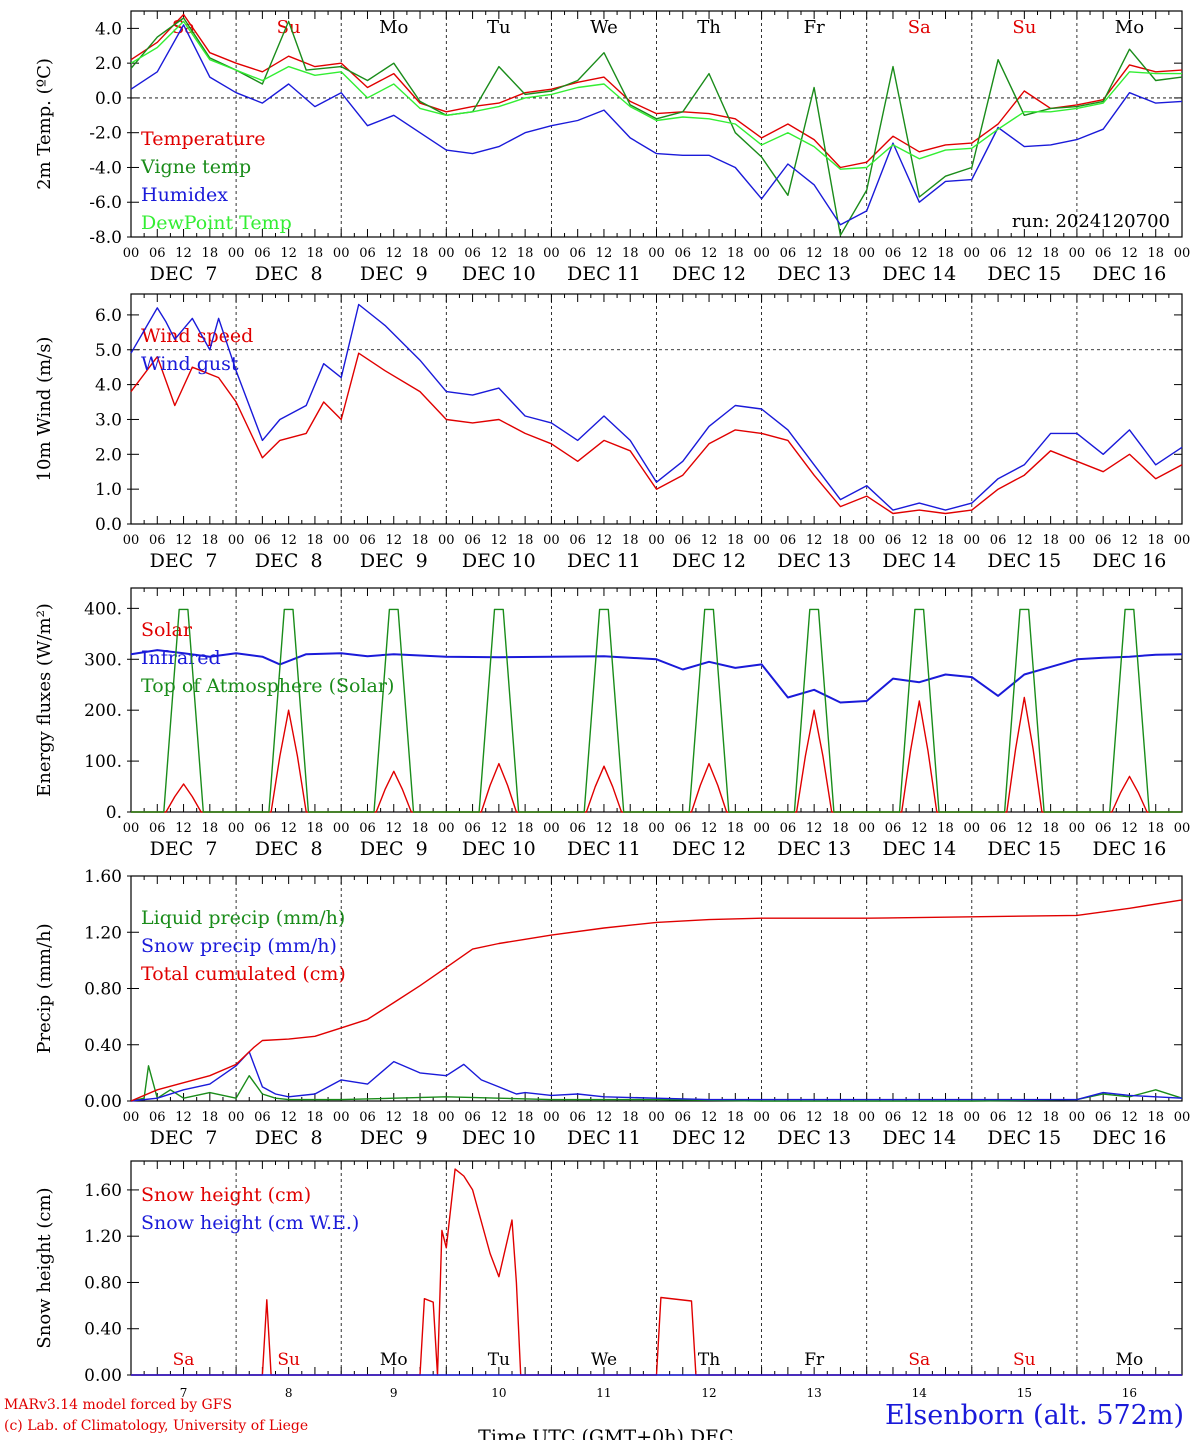  I want to click on precip-y-tick-label: 1.60, so click(103, 877).